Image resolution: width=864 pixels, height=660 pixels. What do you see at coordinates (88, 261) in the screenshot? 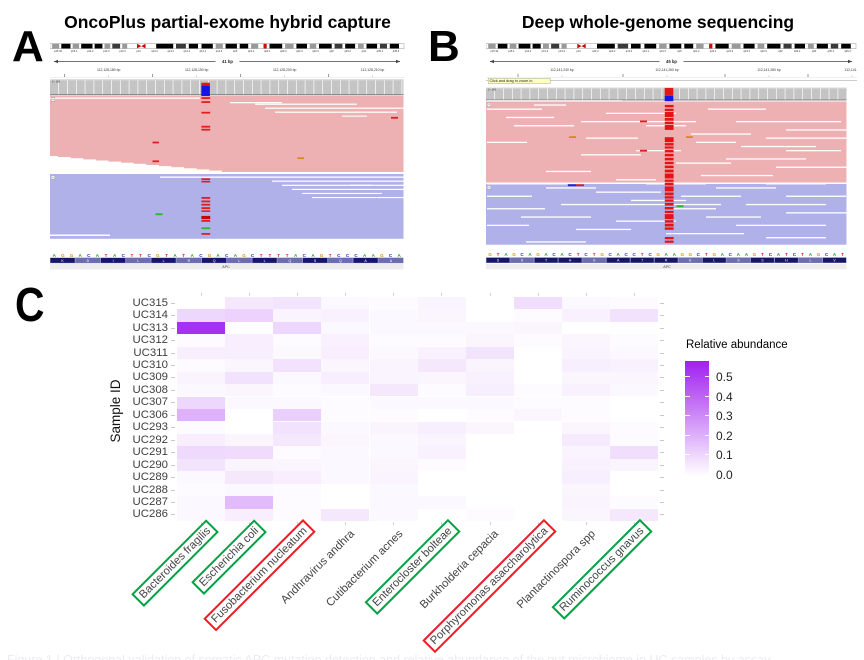
I see `svg-text: D` at bounding box center [88, 261].